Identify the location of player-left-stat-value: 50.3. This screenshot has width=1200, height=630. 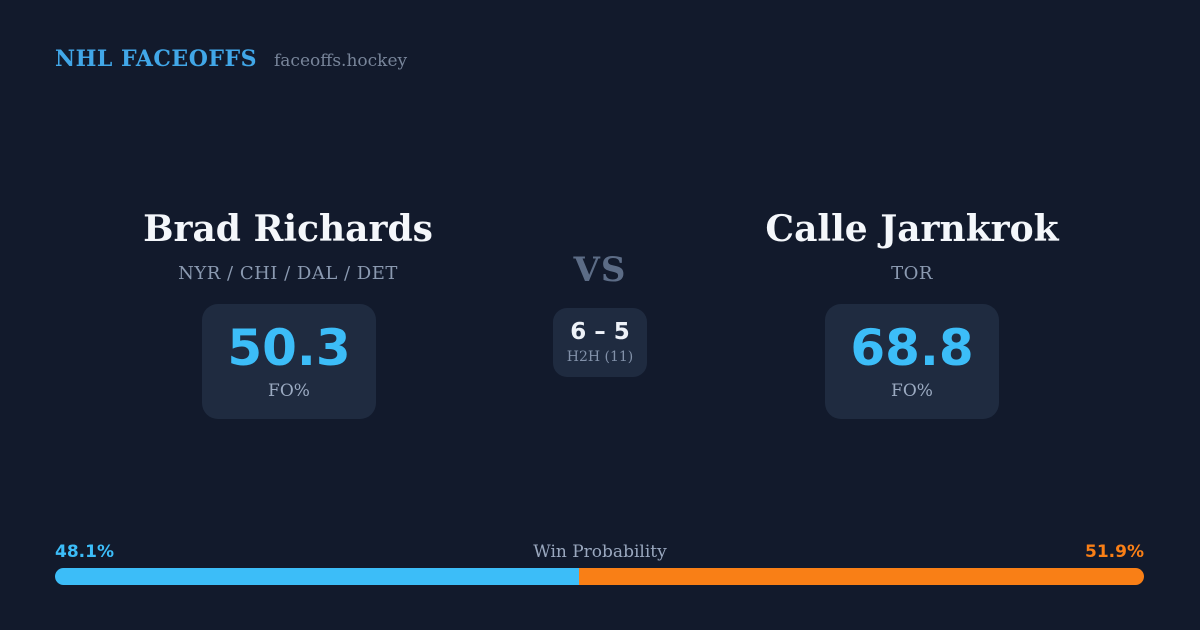
(289, 347).